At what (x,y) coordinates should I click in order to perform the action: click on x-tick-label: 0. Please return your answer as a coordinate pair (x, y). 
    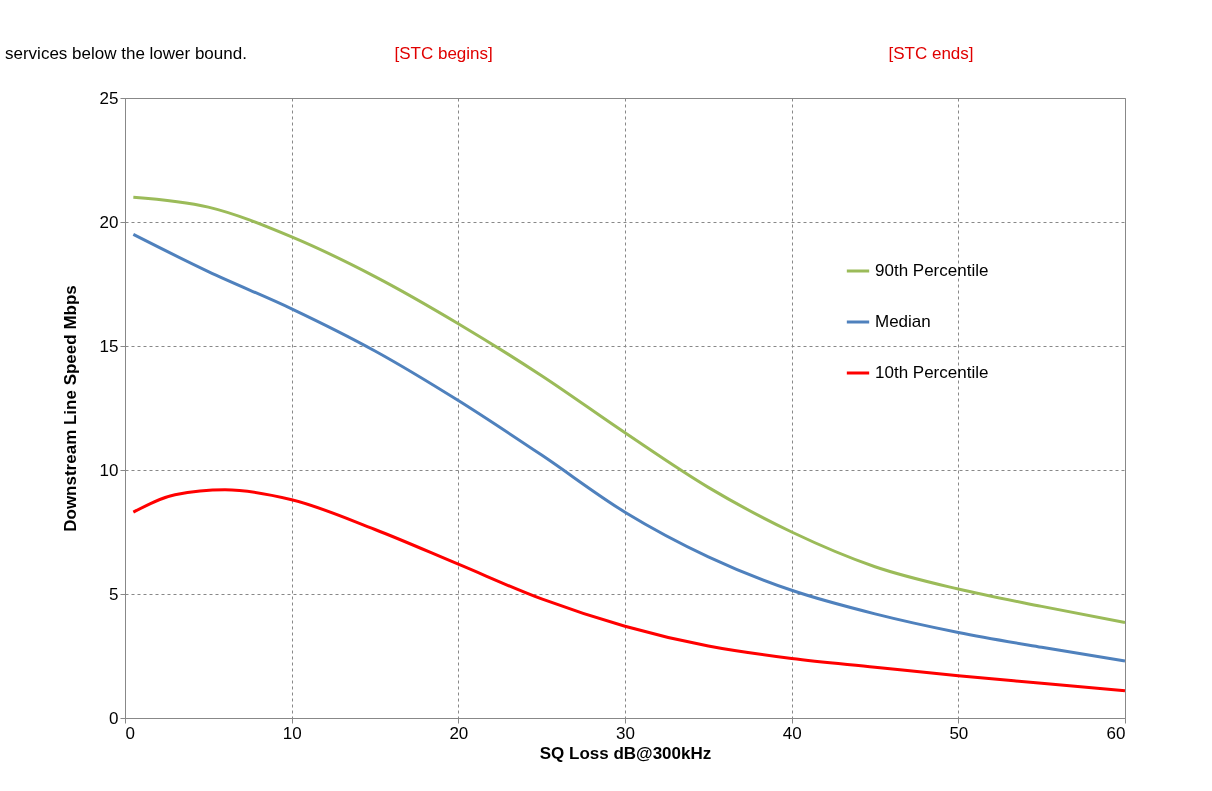
    Looking at the image, I should click on (130, 733).